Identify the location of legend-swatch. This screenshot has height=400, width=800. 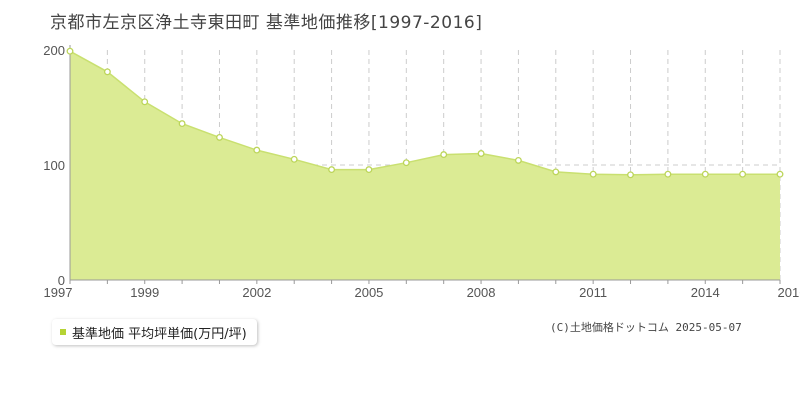
(63, 332).